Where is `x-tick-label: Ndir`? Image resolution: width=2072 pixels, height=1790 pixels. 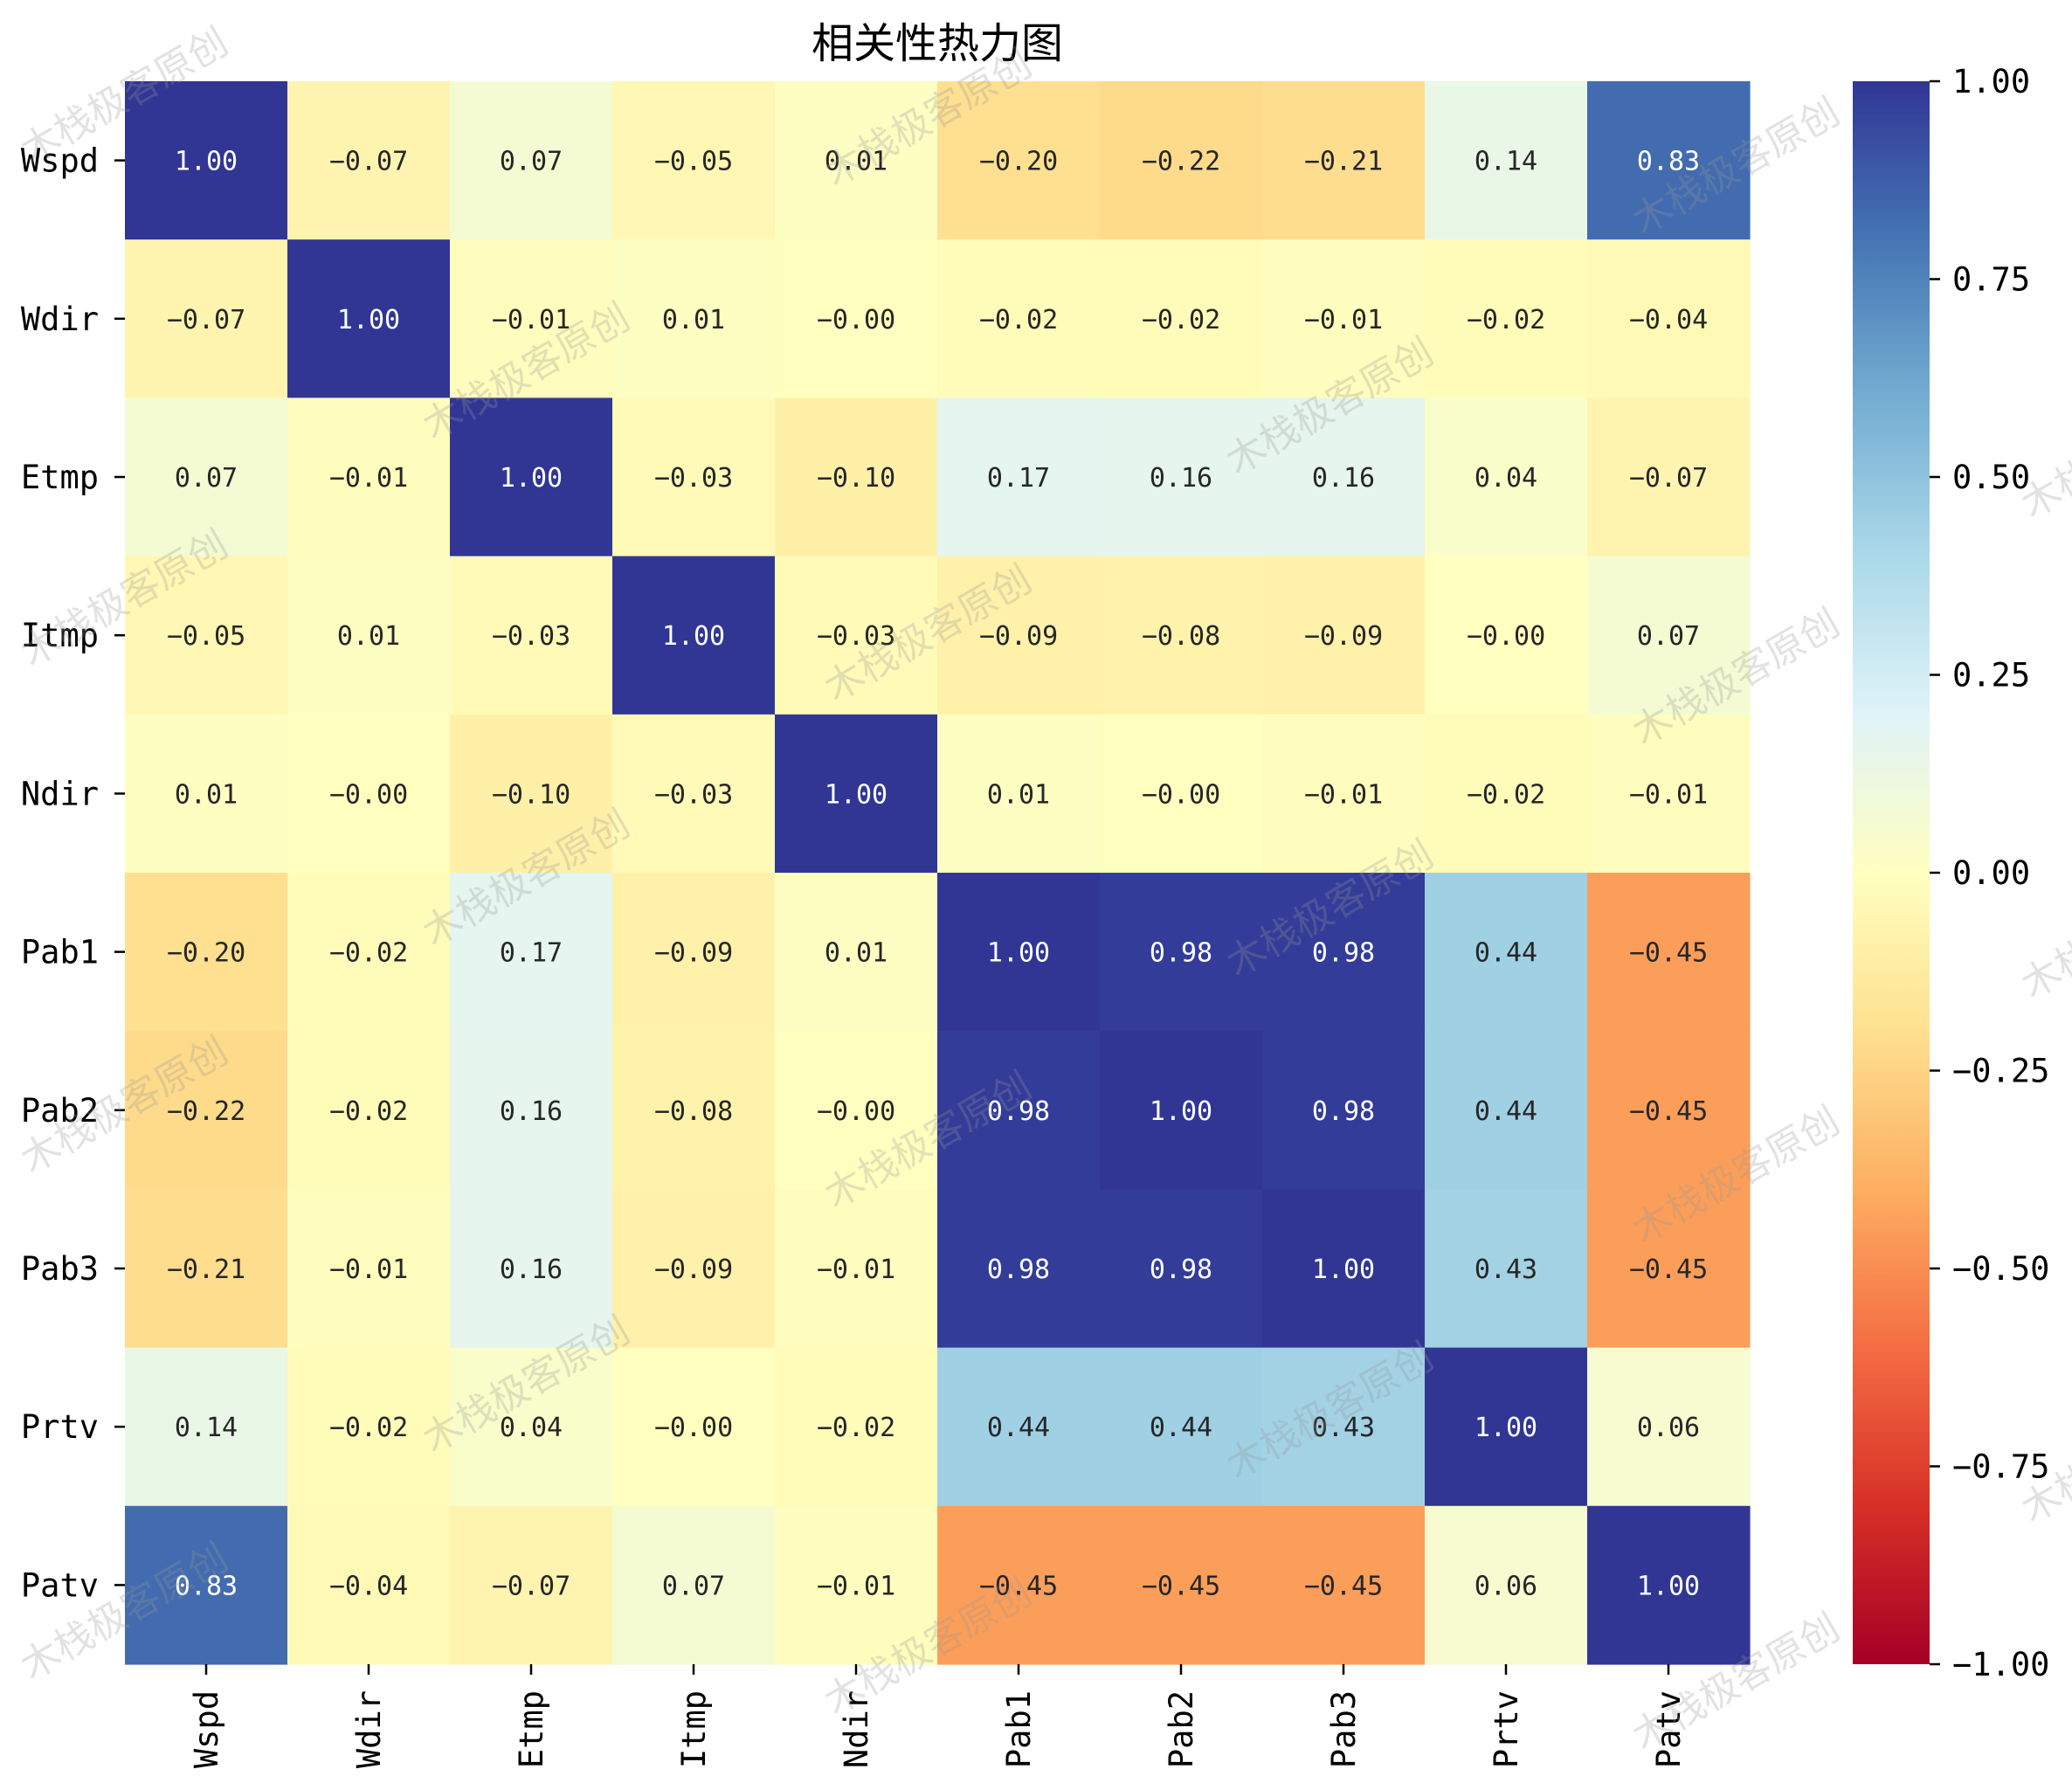
x-tick-label: Ndir is located at coordinates (857, 1729).